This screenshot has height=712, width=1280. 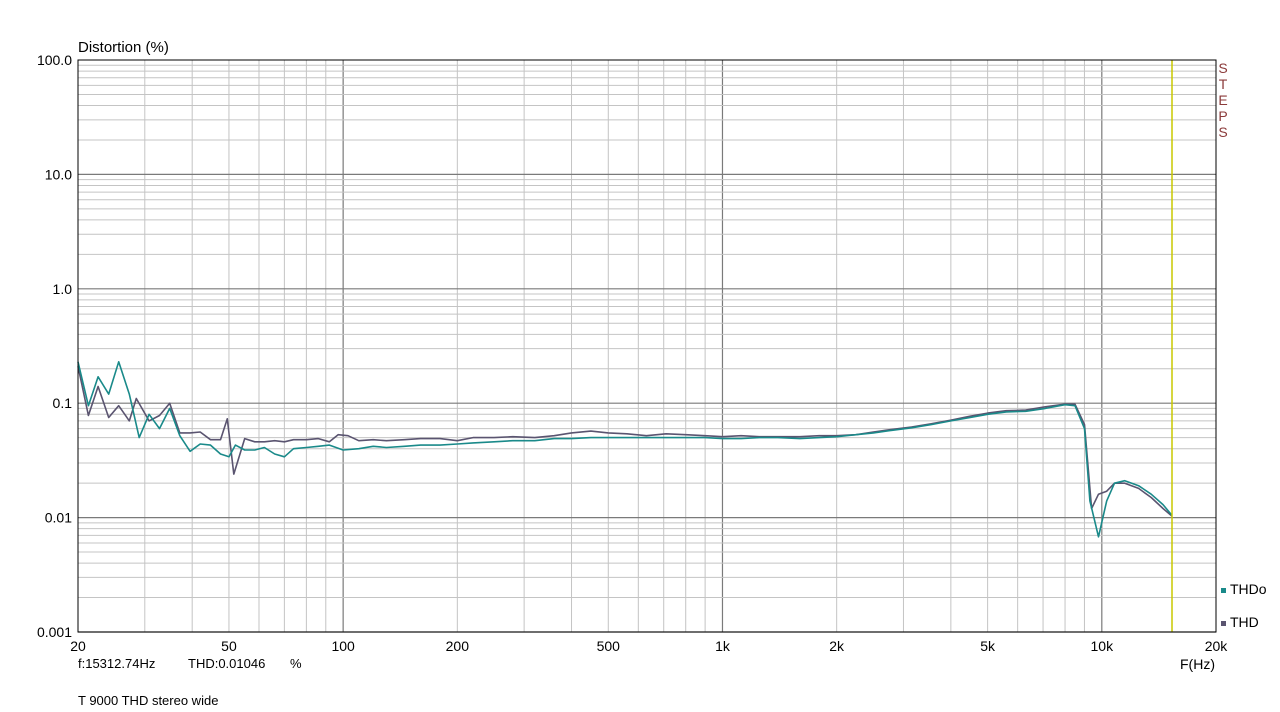 What do you see at coordinates (1223, 84) in the screenshot?
I see `steps-letter: T` at bounding box center [1223, 84].